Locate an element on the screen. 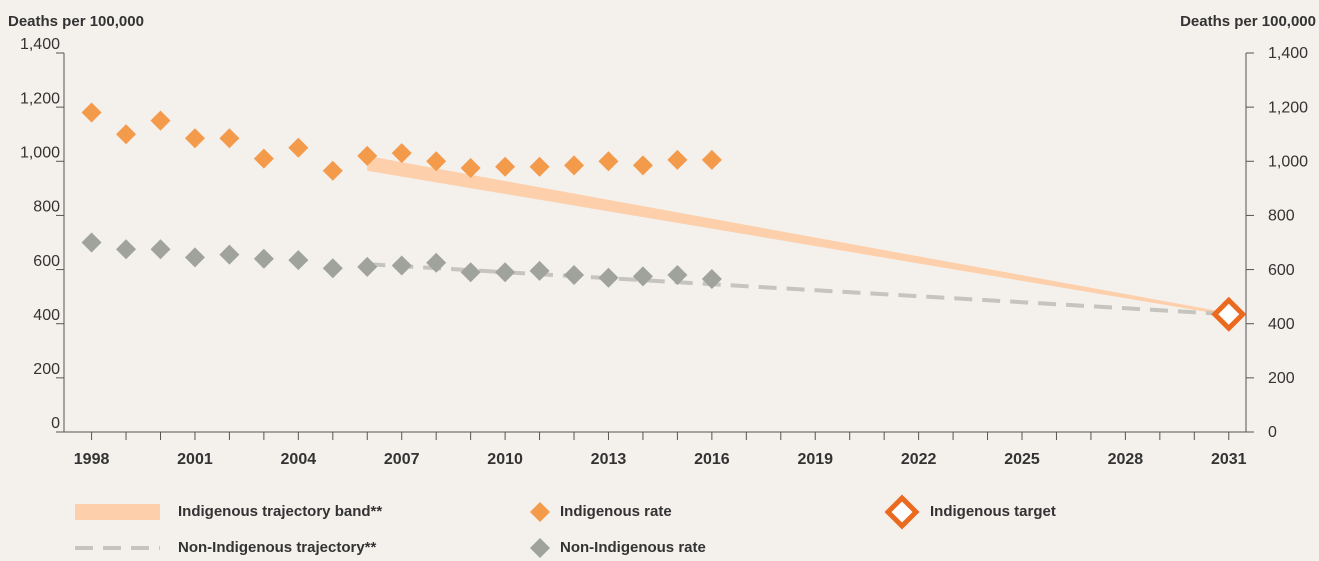 Image resolution: width=1319 pixels, height=561 pixels. y-tick-label: 1,000 is located at coordinates (40, 153).